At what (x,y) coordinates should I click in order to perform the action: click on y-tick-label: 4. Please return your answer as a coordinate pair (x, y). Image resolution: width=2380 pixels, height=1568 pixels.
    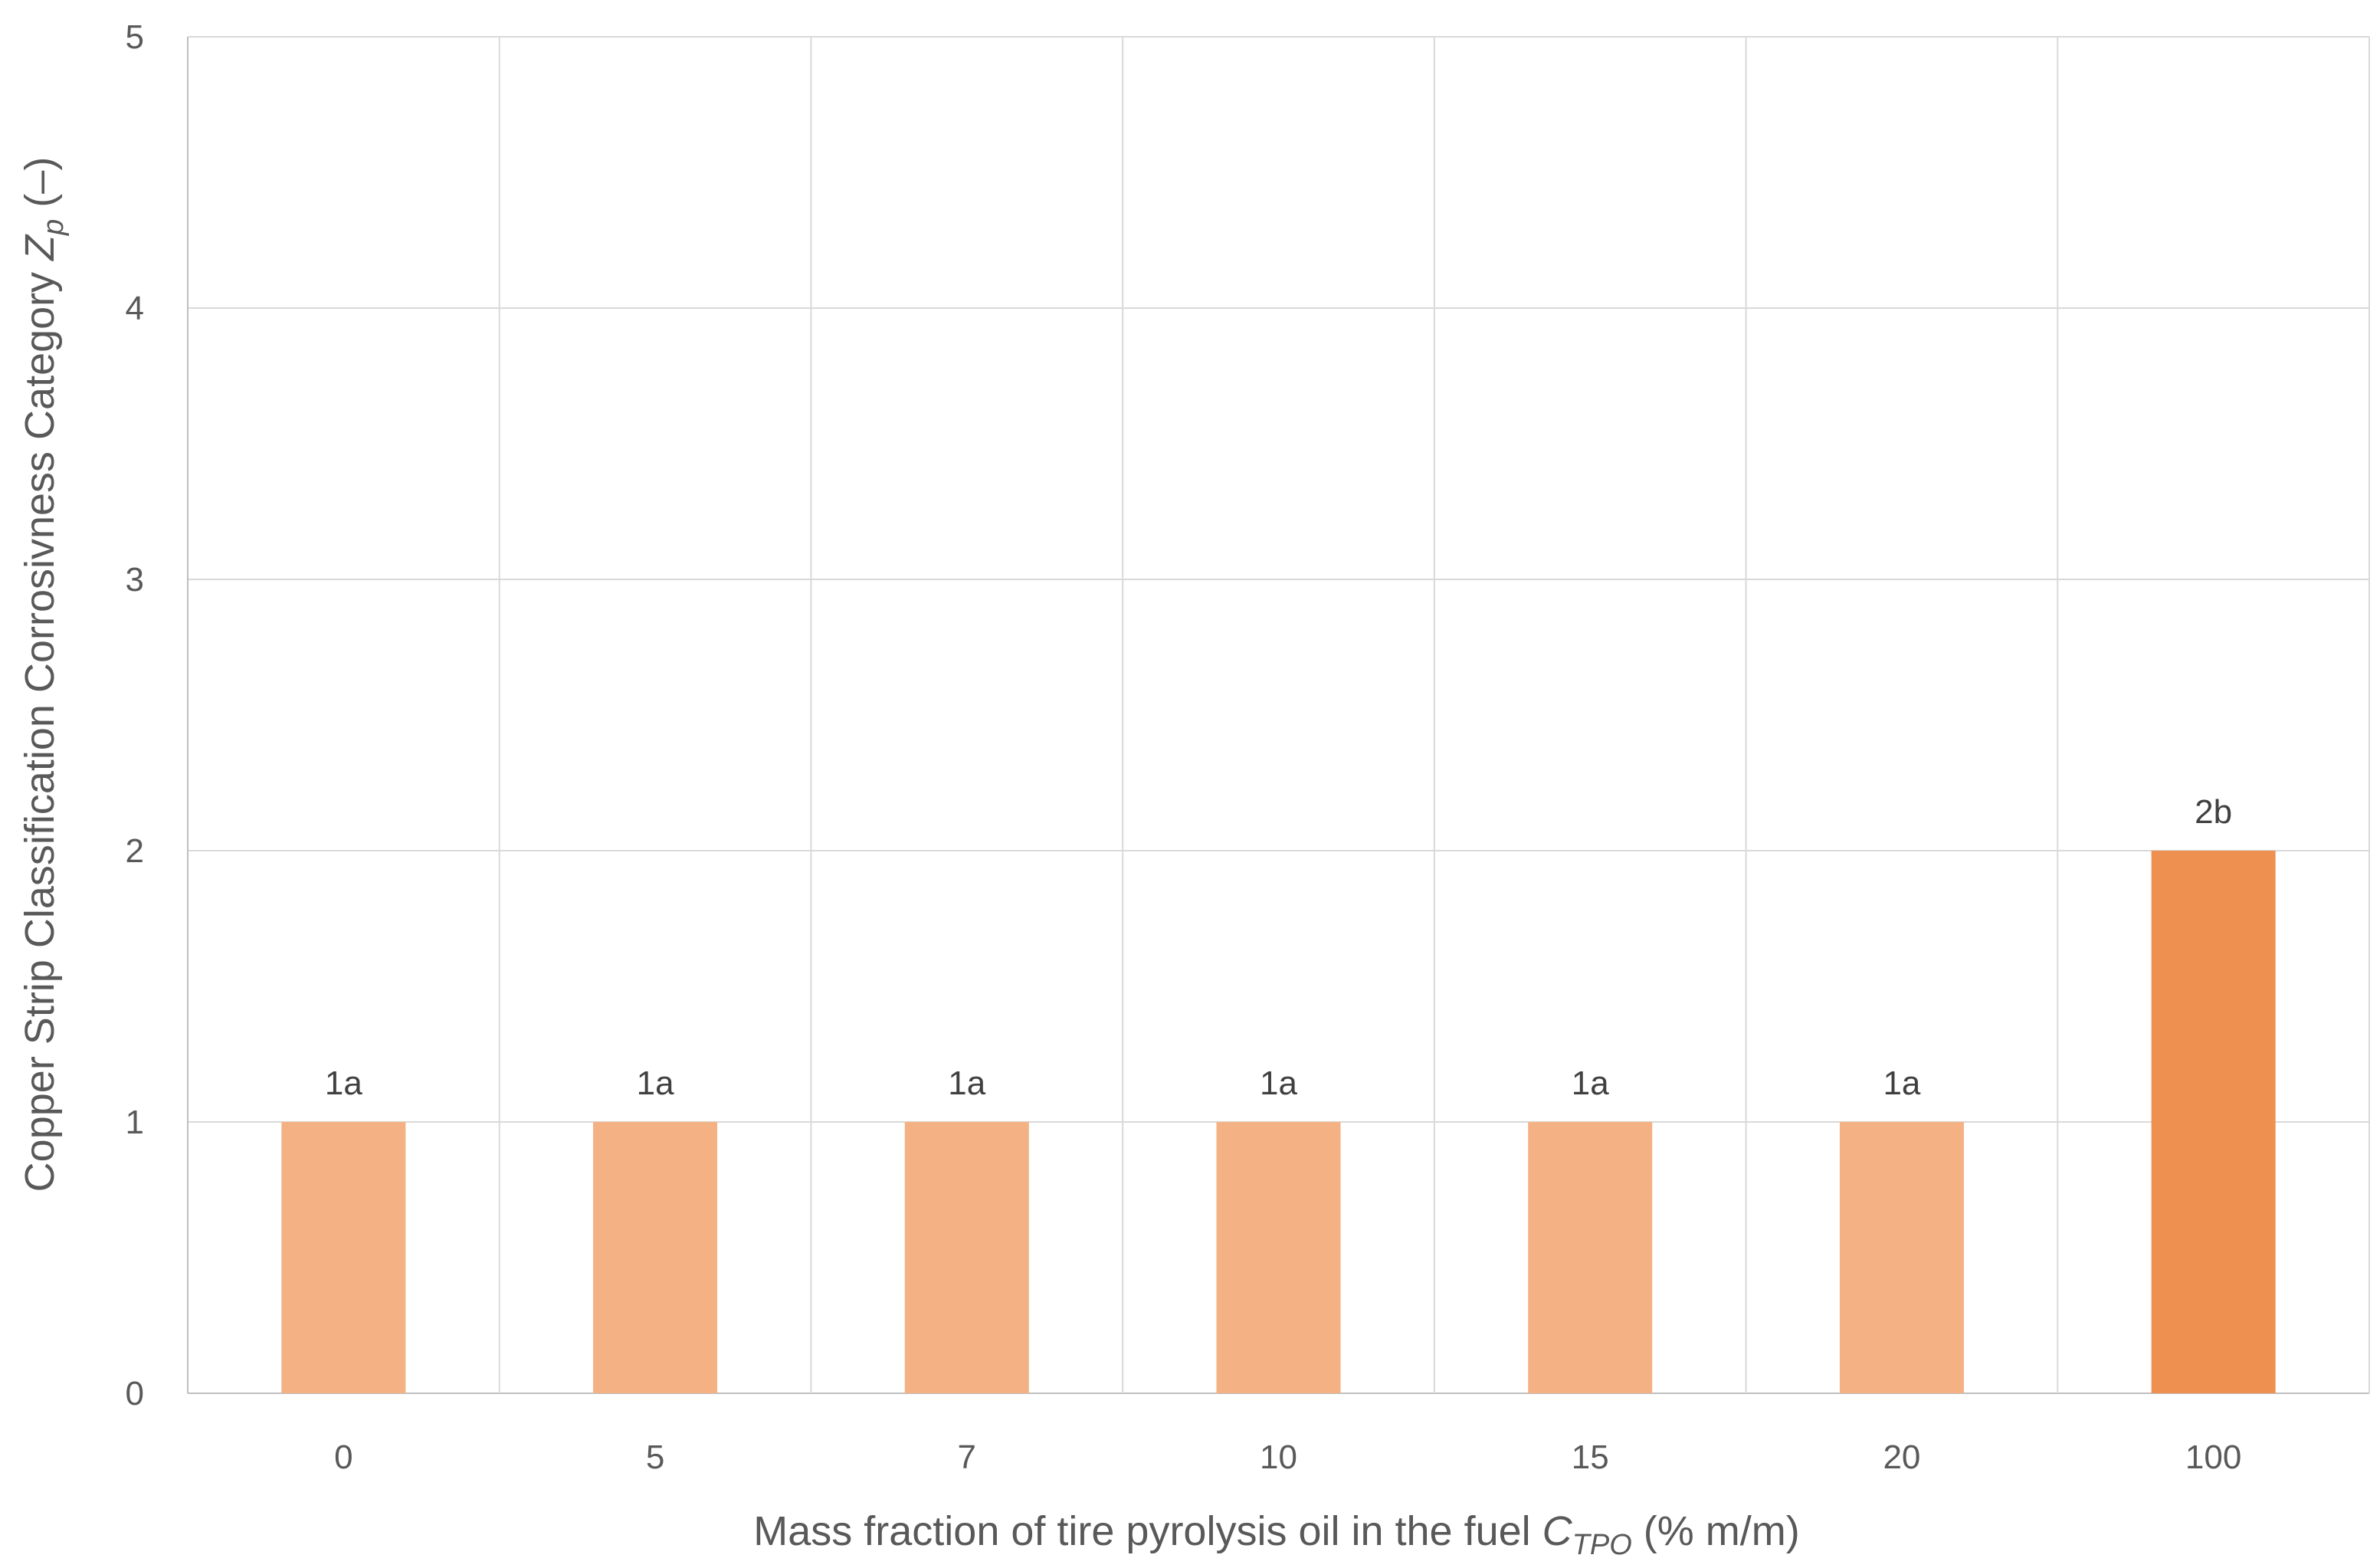
    Looking at the image, I should click on (135, 308).